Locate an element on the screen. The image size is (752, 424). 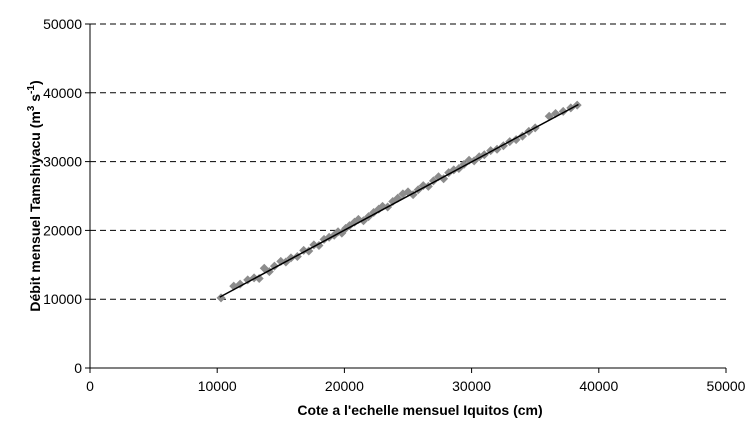
x-tick-label-30000: 30000 is located at coordinates (471, 386).